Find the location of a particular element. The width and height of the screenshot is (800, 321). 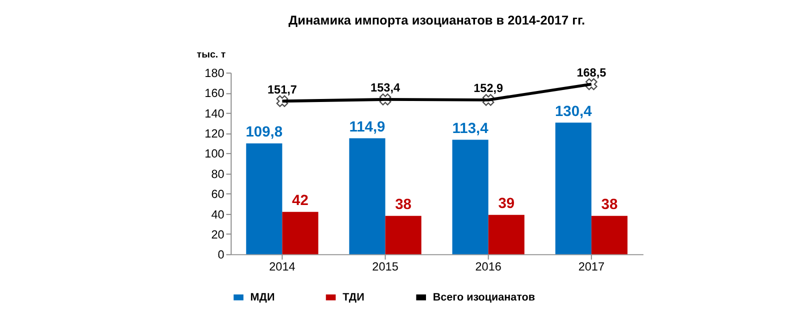

legend-label: Всего изоцианатов is located at coordinates (484, 297).